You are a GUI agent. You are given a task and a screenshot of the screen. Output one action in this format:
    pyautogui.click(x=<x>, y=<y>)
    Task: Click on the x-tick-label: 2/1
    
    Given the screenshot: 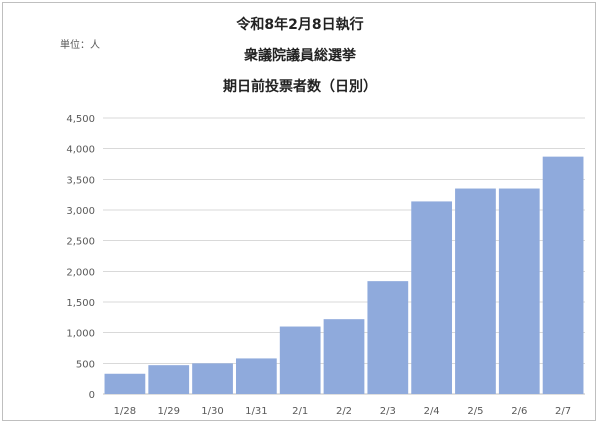 What is the action you would take?
    pyautogui.click(x=300, y=411)
    